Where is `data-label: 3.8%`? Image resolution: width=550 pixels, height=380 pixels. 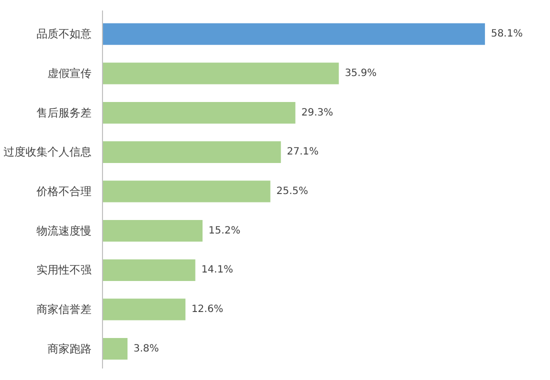
data-label: 3.8% is located at coordinates (146, 348).